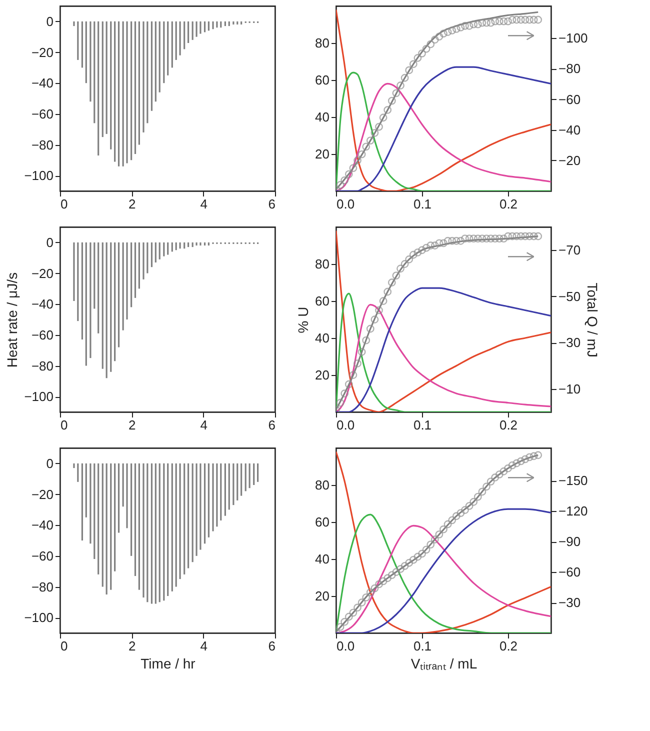  What do you see at coordinates (303, 320) in the screenshot?
I see `y-axis-title: % U` at bounding box center [303, 320].